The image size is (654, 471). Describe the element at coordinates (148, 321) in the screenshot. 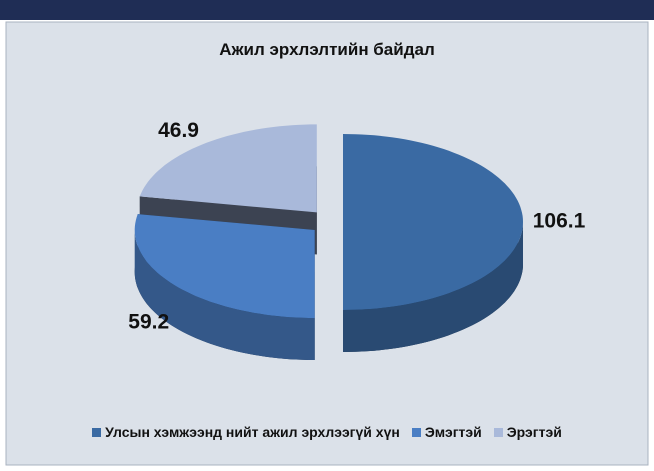

I see `data-label: 59.2` at that location.